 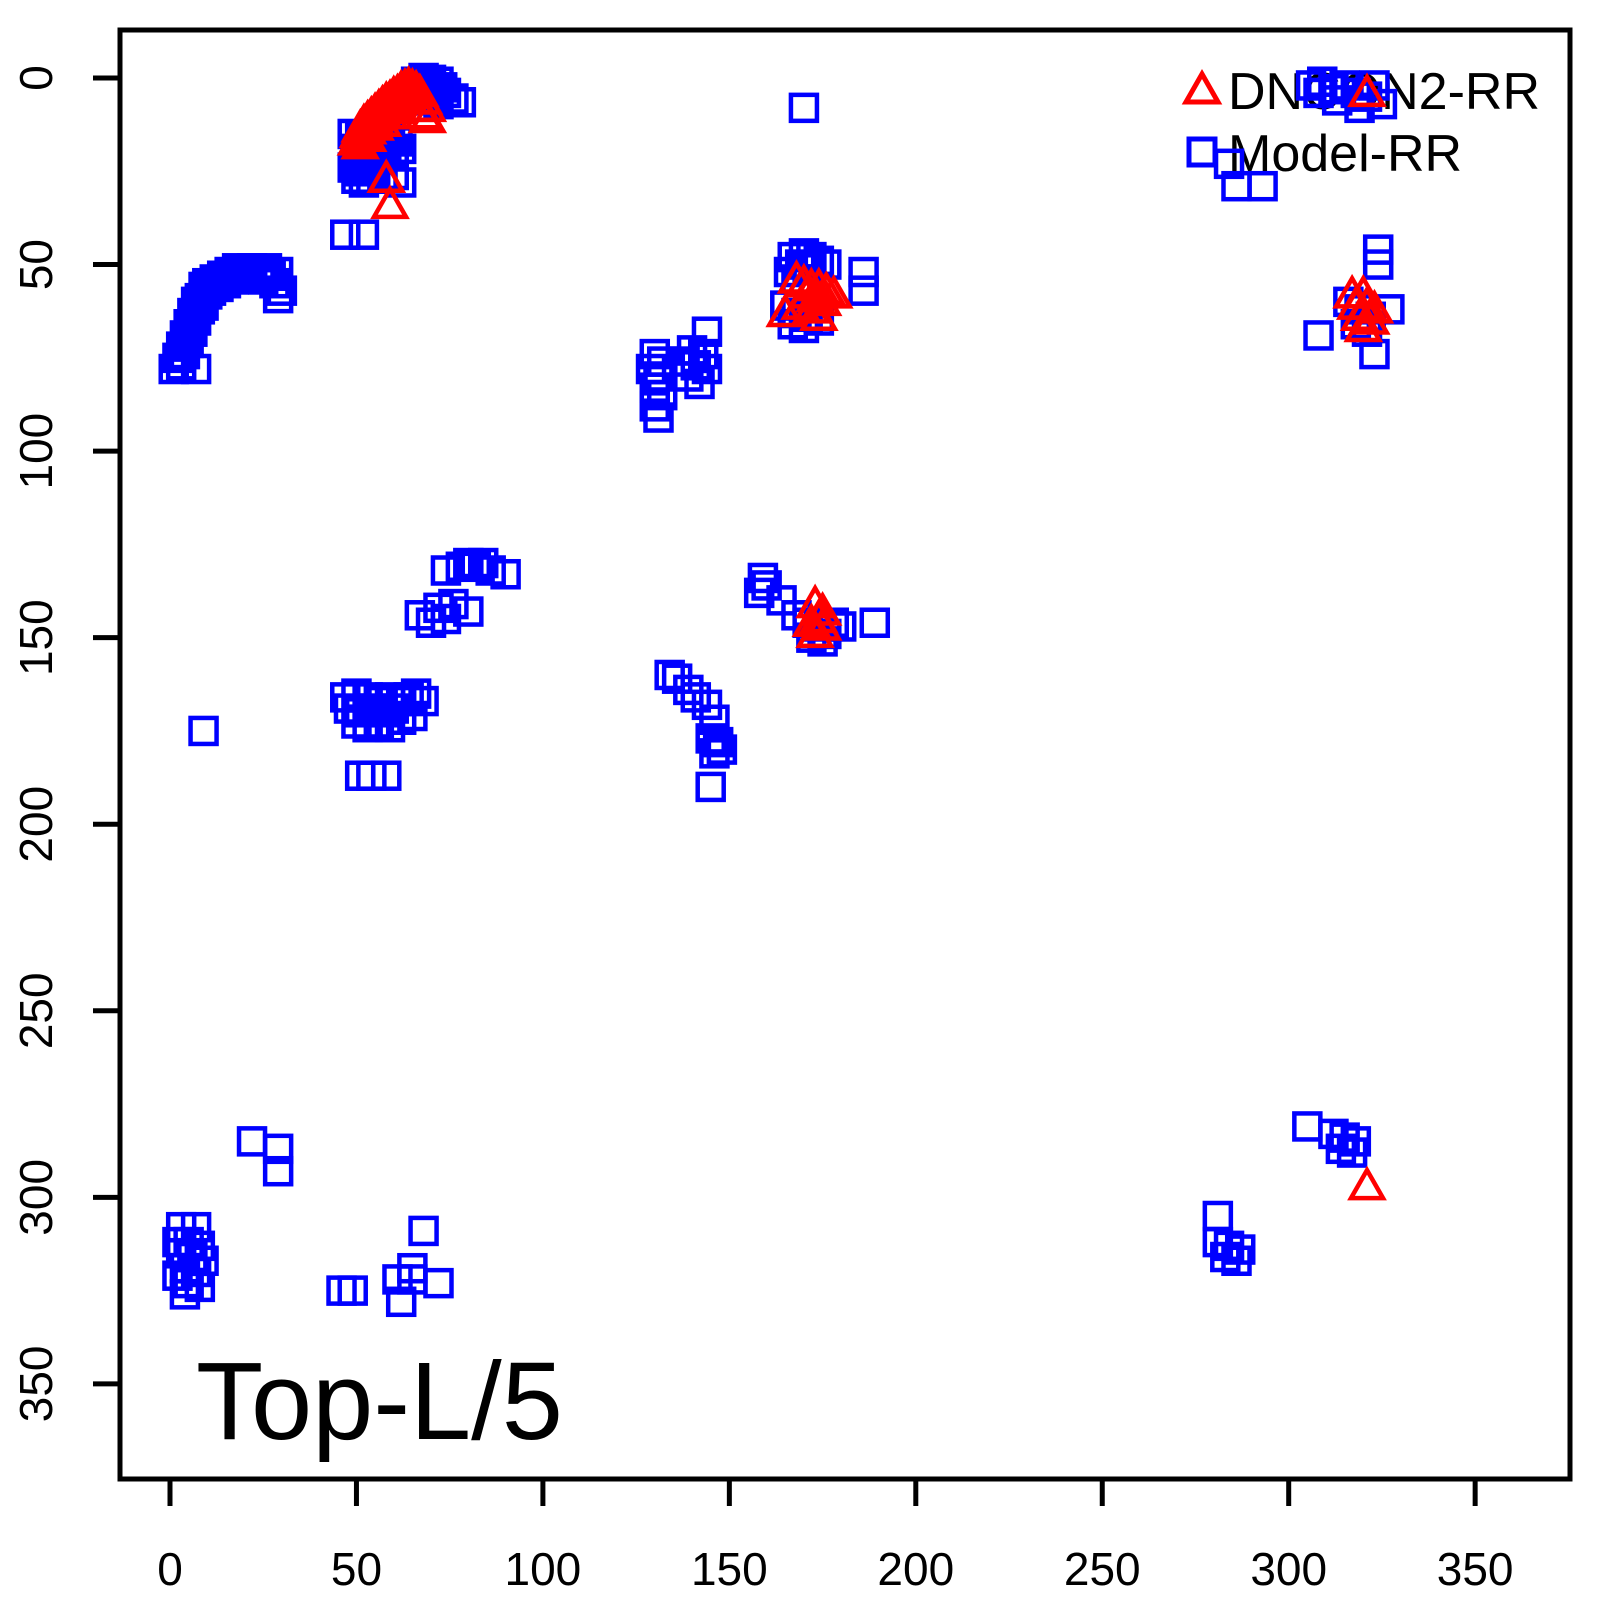 I want to click on y-tick-label: 100, so click(x=36, y=451).